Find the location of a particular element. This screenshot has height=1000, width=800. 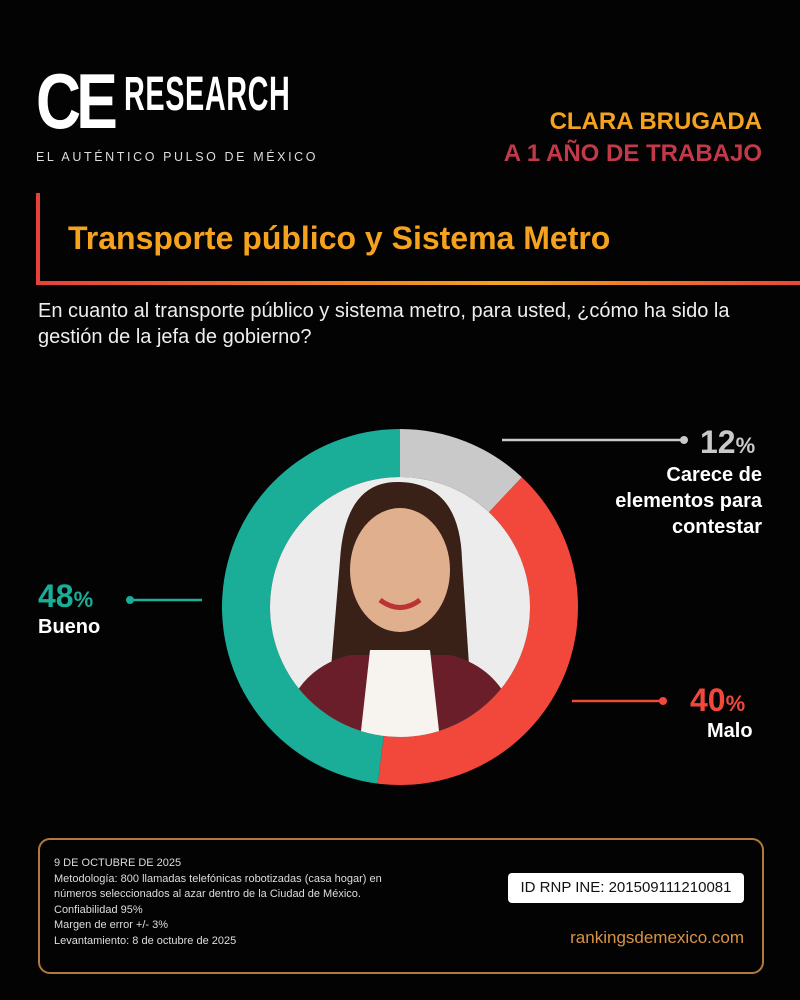

title-frame is located at coordinates (418, 239).